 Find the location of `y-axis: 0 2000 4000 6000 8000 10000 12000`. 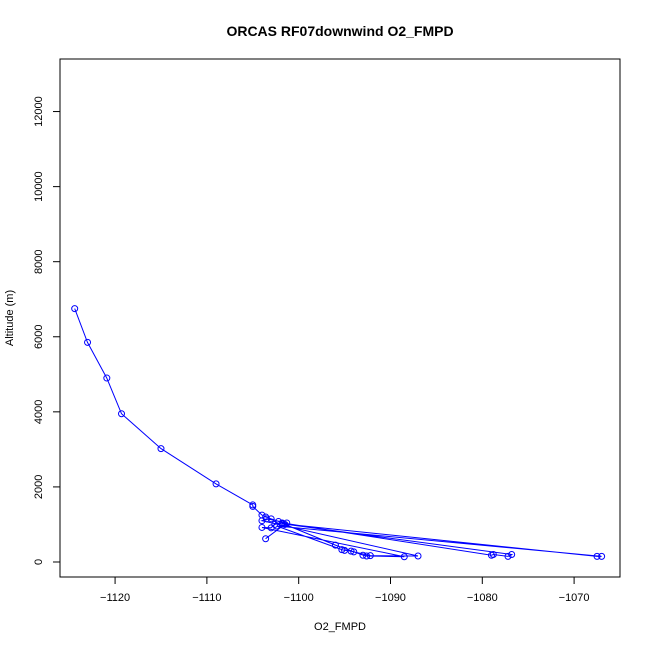

y-axis: 0 2000 4000 6000 8000 10000 12000 is located at coordinates (46, 330).